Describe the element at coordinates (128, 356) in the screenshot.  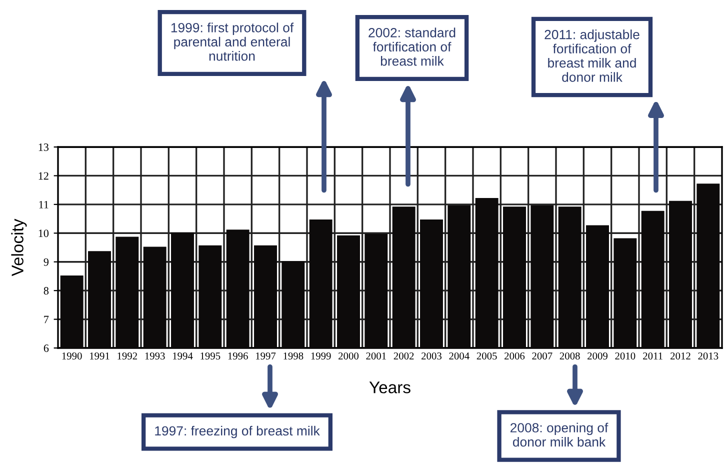
I see `x-tick-label: 1992` at that location.